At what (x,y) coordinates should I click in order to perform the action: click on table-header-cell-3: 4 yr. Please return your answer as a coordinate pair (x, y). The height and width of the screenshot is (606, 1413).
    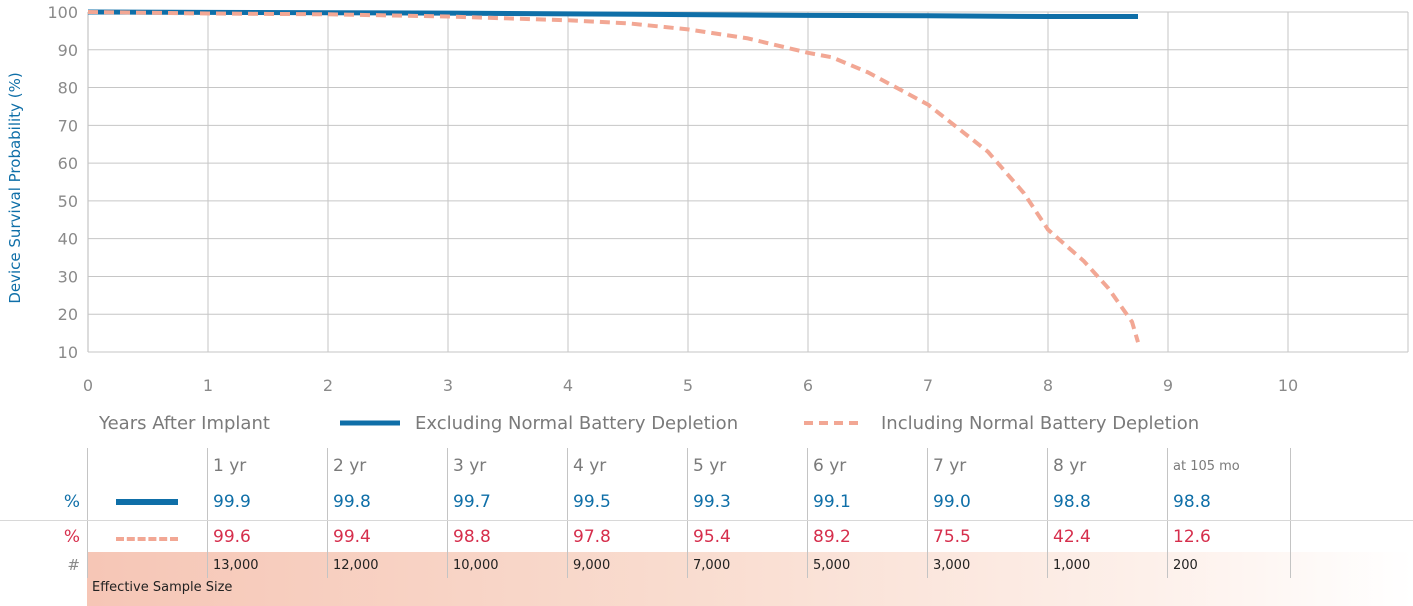
    Looking at the image, I should click on (627, 466).